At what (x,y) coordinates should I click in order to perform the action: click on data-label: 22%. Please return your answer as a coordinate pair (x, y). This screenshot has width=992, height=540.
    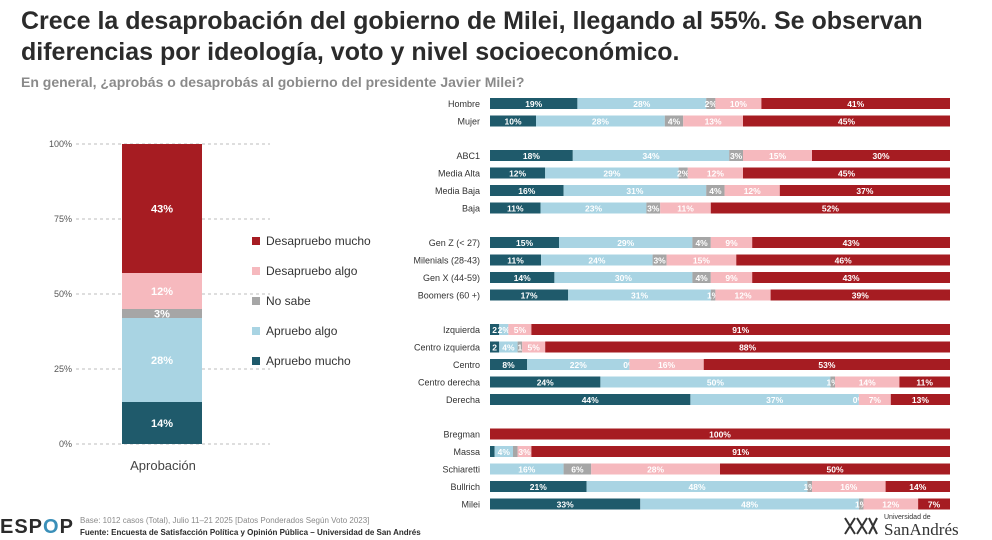
    Looking at the image, I should click on (578, 365).